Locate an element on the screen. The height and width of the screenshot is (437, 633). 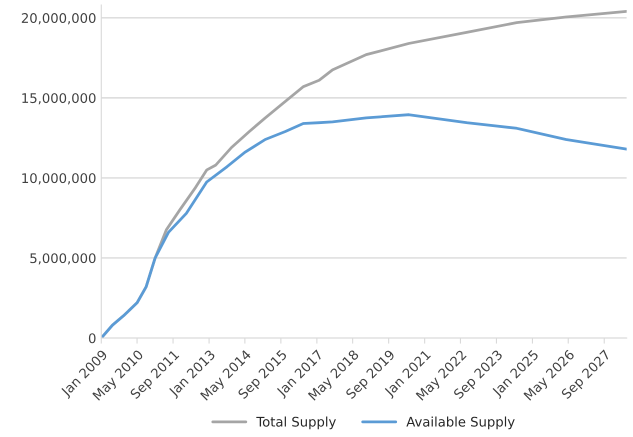
legend-label: Total Supply is located at coordinates (296, 423).